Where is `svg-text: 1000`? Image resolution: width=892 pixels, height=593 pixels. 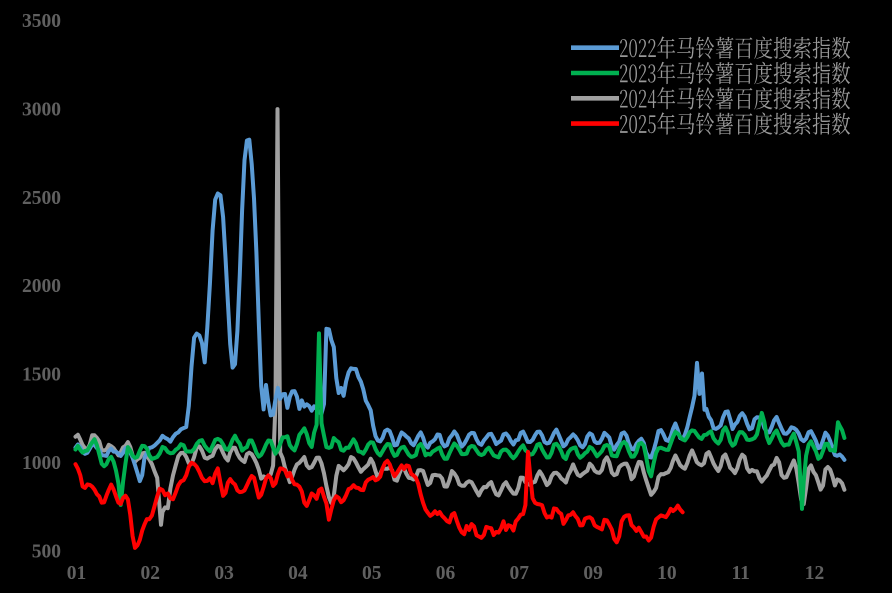 svg-text: 1000 is located at coordinates (41, 463).